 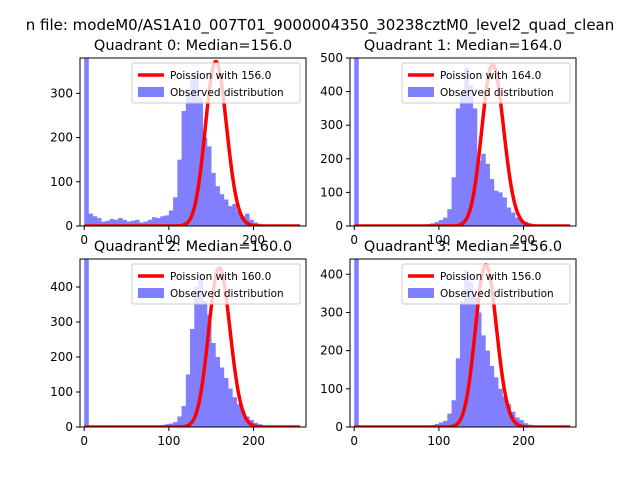 I want to click on axes-title: Quadrant 2: Median=160.0, so click(x=193, y=247).